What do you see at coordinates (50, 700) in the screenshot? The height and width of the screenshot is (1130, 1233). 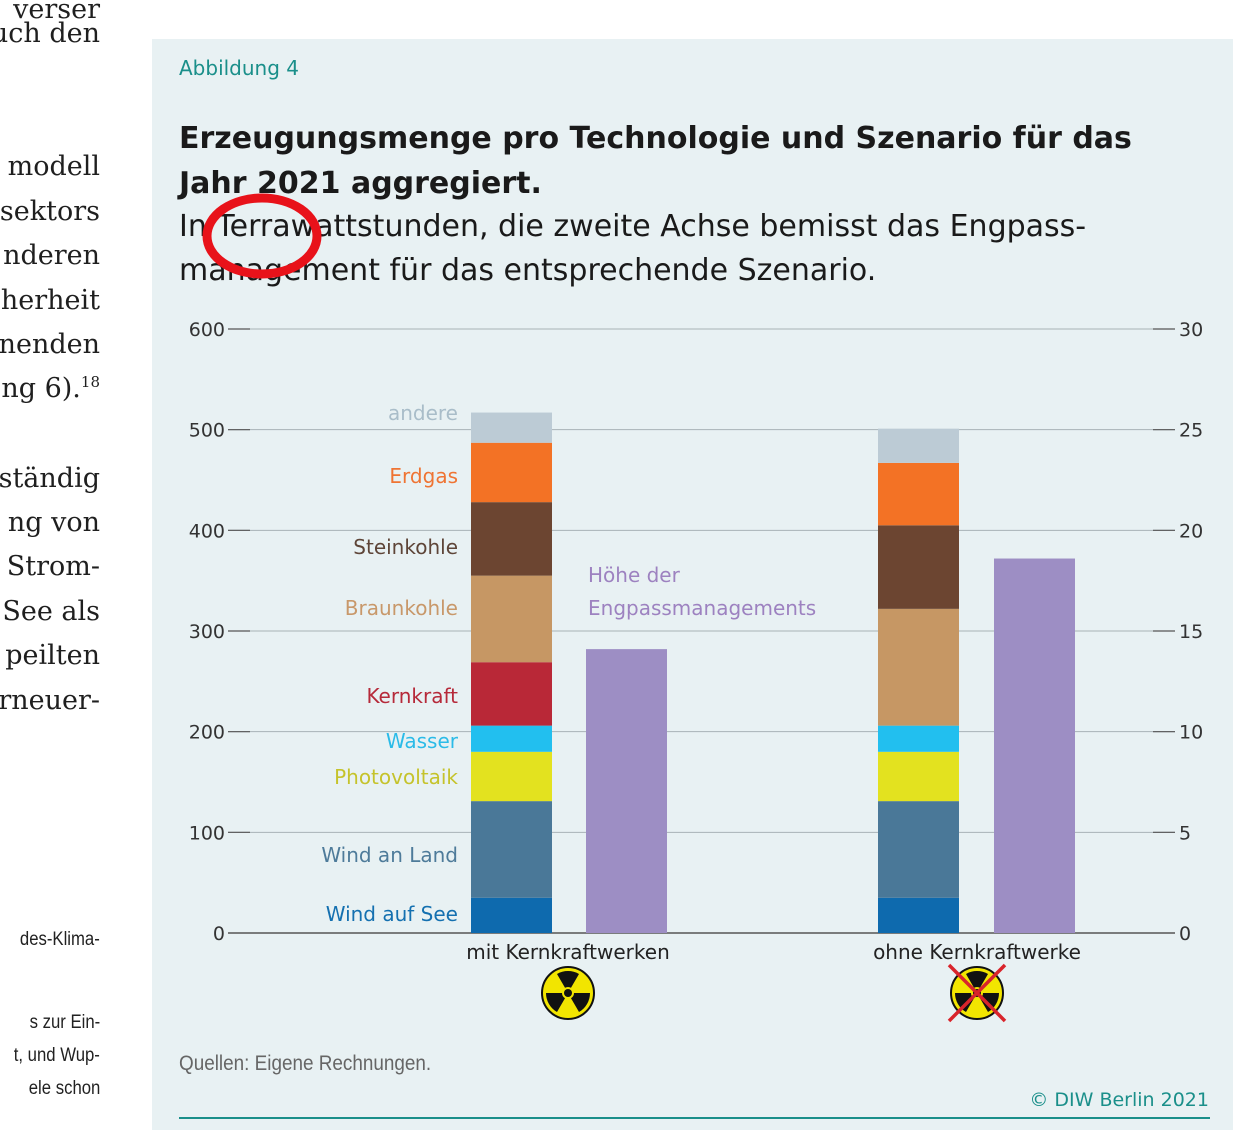 I see `body-text-line: rneuer-` at bounding box center [50, 700].